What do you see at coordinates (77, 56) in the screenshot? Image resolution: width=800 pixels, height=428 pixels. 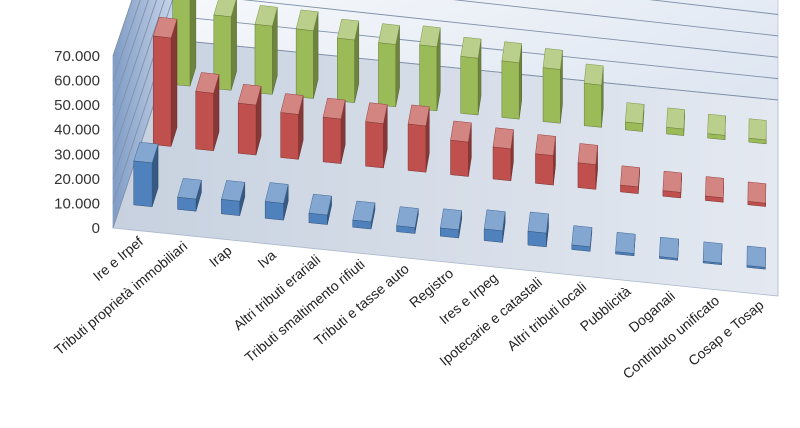 I see `y-tick-label: 70.000` at bounding box center [77, 56].